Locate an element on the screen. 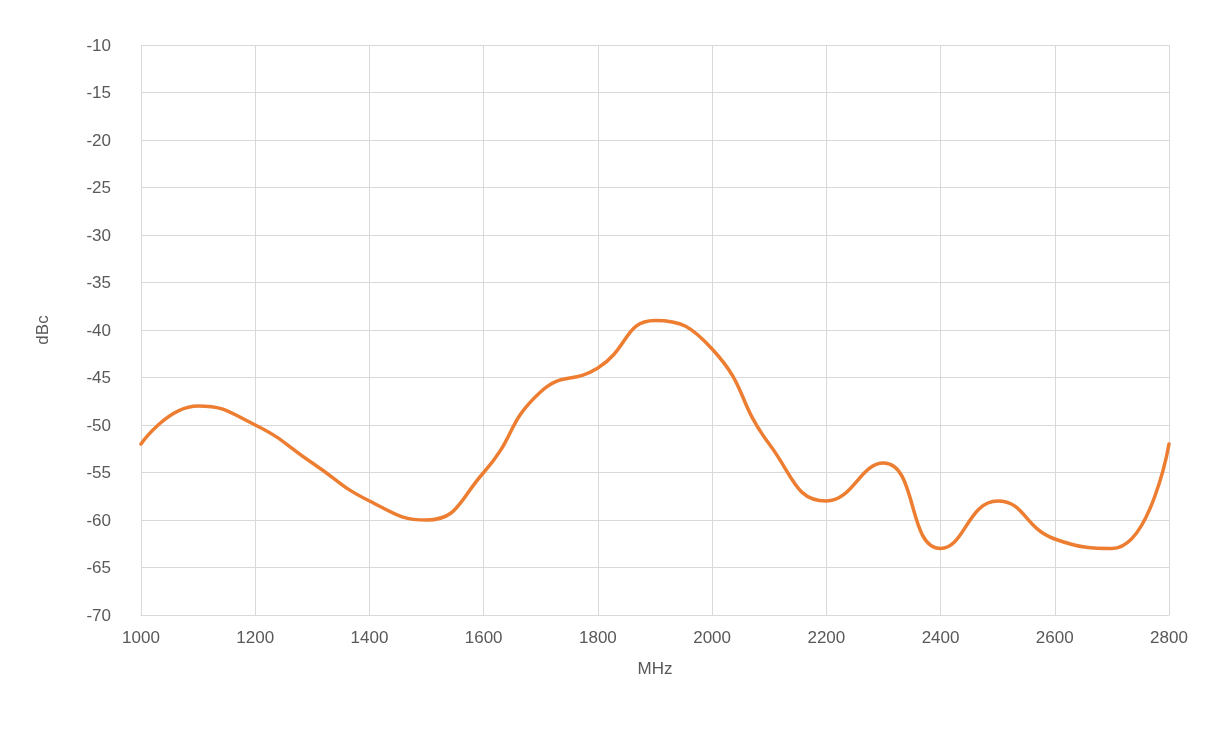 The height and width of the screenshot is (737, 1223). y-tick-label: -65 is located at coordinates (98, 567).